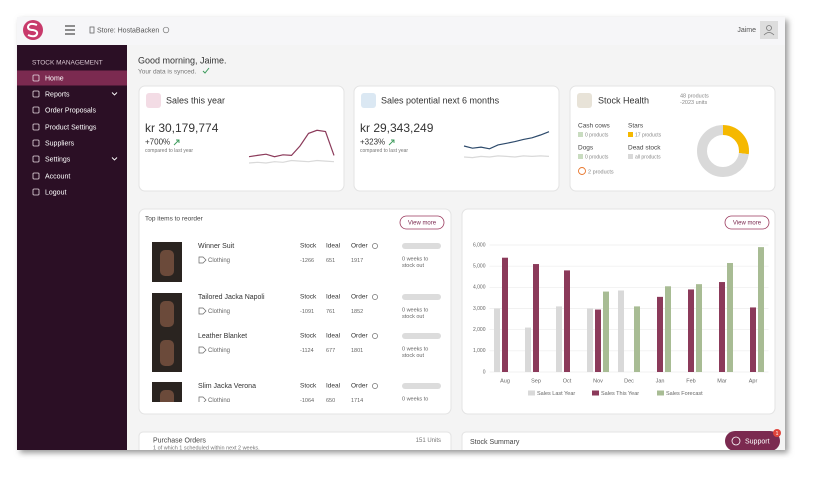 Image resolution: width=820 pixels, height=483 pixels. What do you see at coordinates (479, 266) in the screenshot?
I see `y-tick-label: 5,000` at bounding box center [479, 266].